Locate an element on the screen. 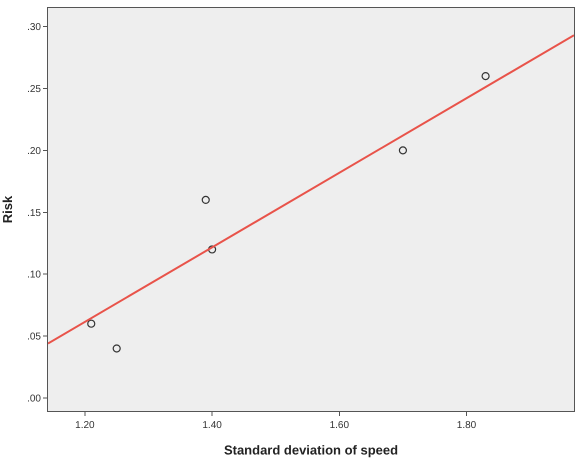 The image size is (576, 463). y-tick-label: .15 is located at coordinates (34, 213).